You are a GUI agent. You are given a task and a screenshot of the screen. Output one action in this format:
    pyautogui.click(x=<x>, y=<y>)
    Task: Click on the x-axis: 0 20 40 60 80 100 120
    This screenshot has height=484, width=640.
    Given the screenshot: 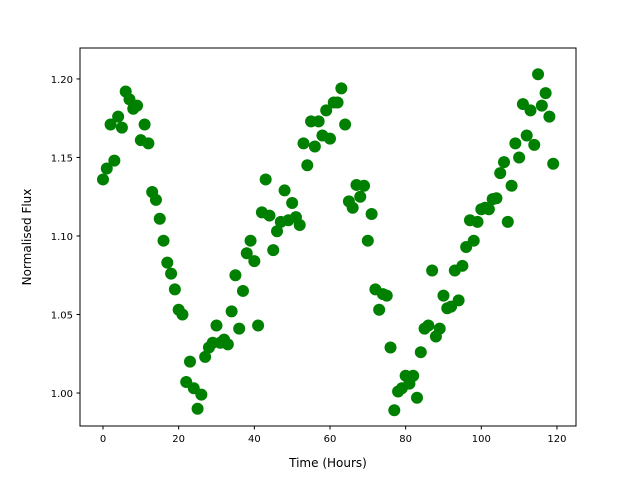 What is the action you would take?
    pyautogui.click(x=333, y=435)
    